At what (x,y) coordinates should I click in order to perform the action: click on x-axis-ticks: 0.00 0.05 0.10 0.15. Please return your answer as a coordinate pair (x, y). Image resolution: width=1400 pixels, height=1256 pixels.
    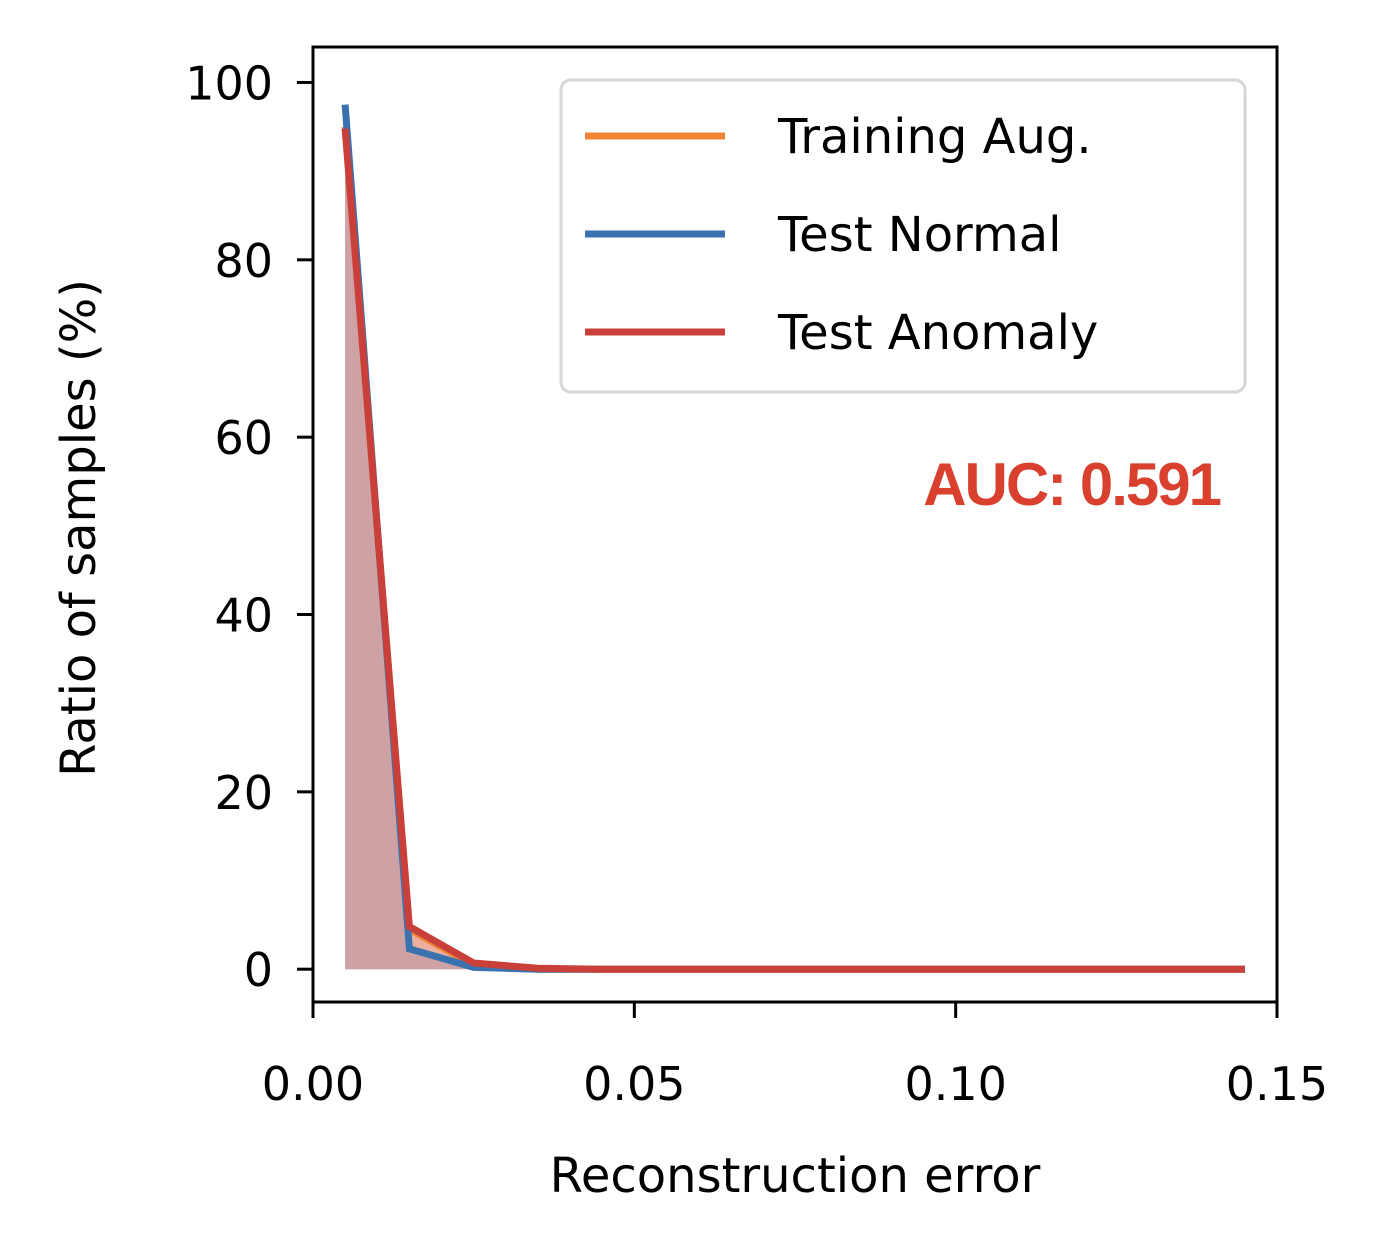
    Looking at the image, I should click on (795, 1056).